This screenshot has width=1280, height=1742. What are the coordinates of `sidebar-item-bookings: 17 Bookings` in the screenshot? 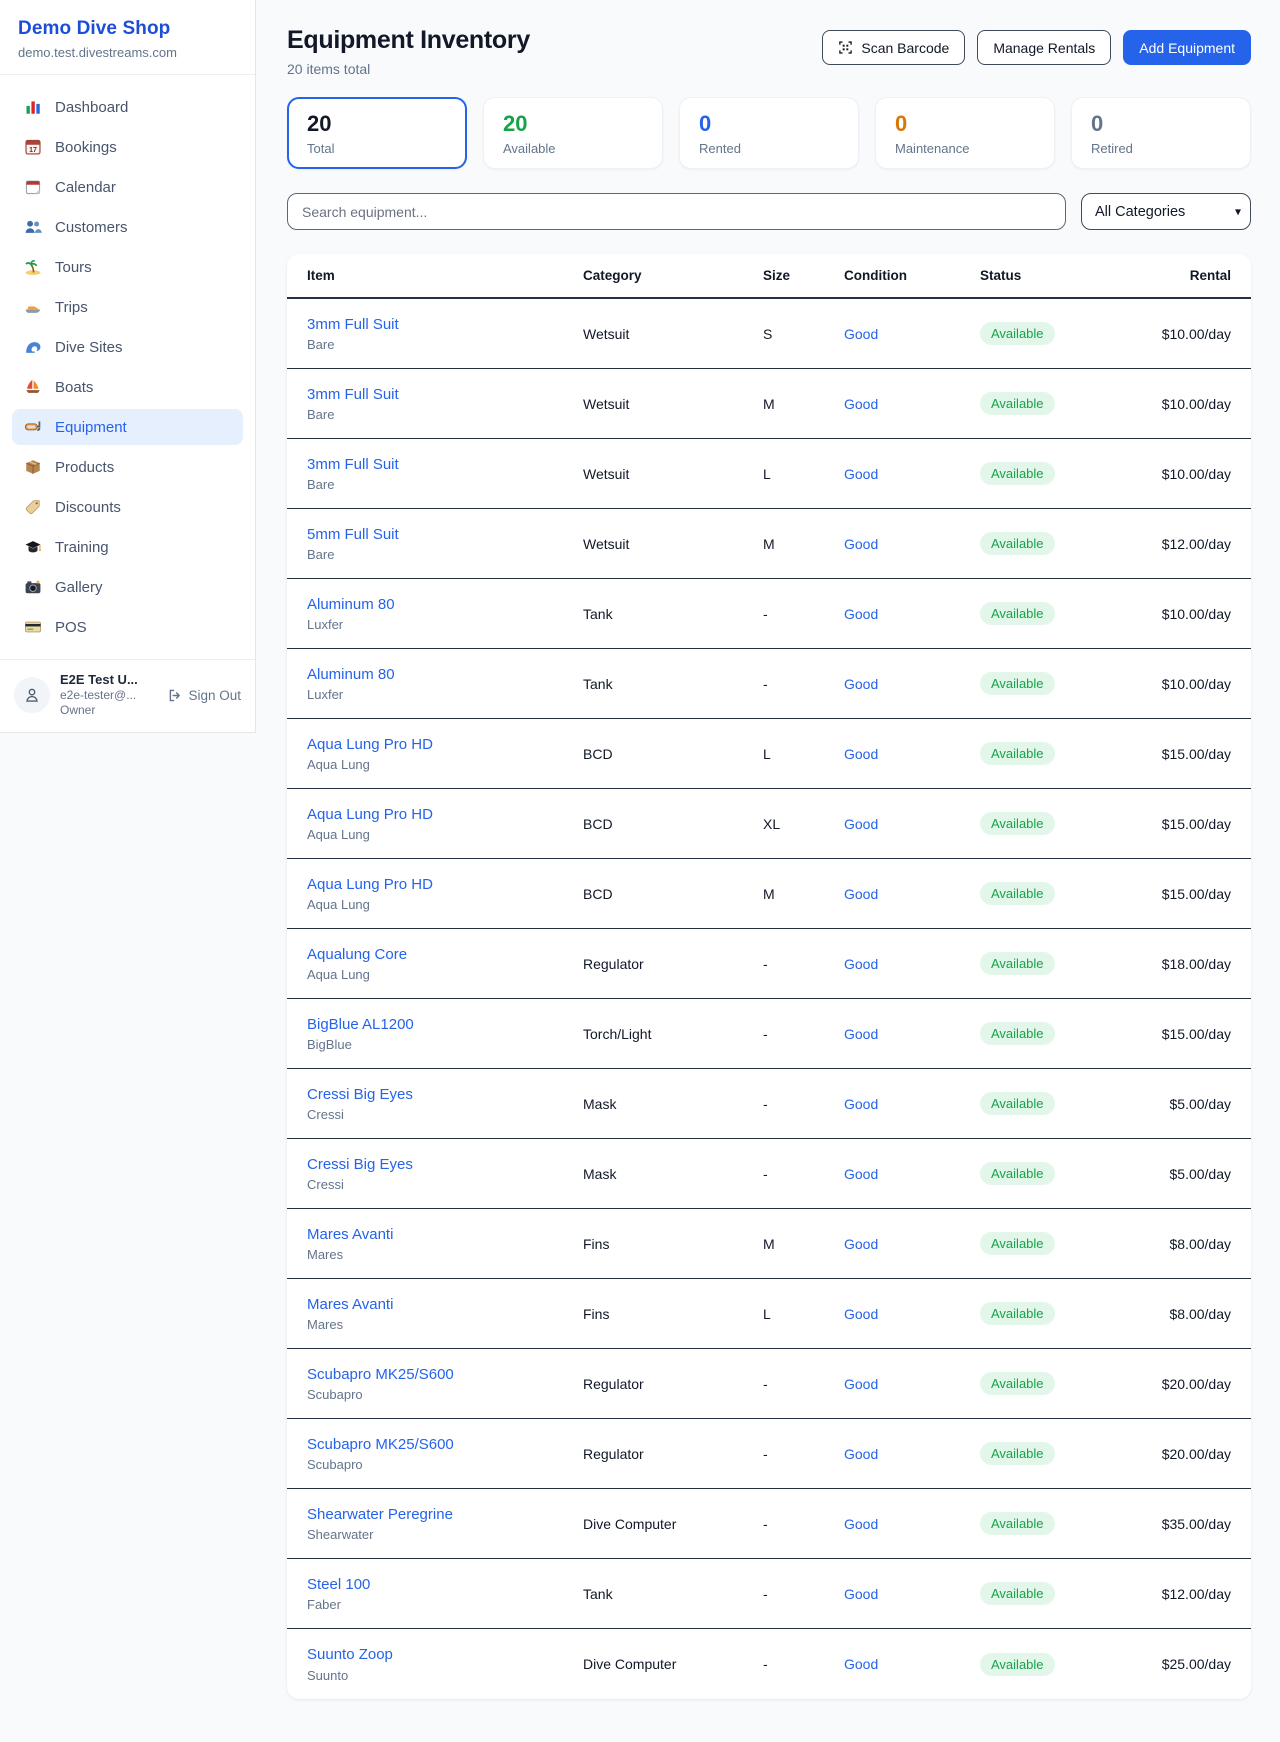 It's located at (127, 147).